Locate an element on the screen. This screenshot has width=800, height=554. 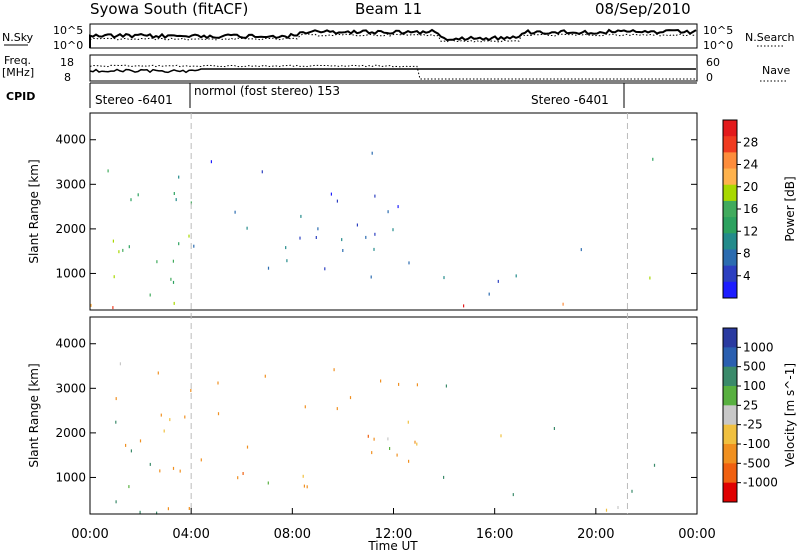
cpid-label: CPID is located at coordinates (20, 96).